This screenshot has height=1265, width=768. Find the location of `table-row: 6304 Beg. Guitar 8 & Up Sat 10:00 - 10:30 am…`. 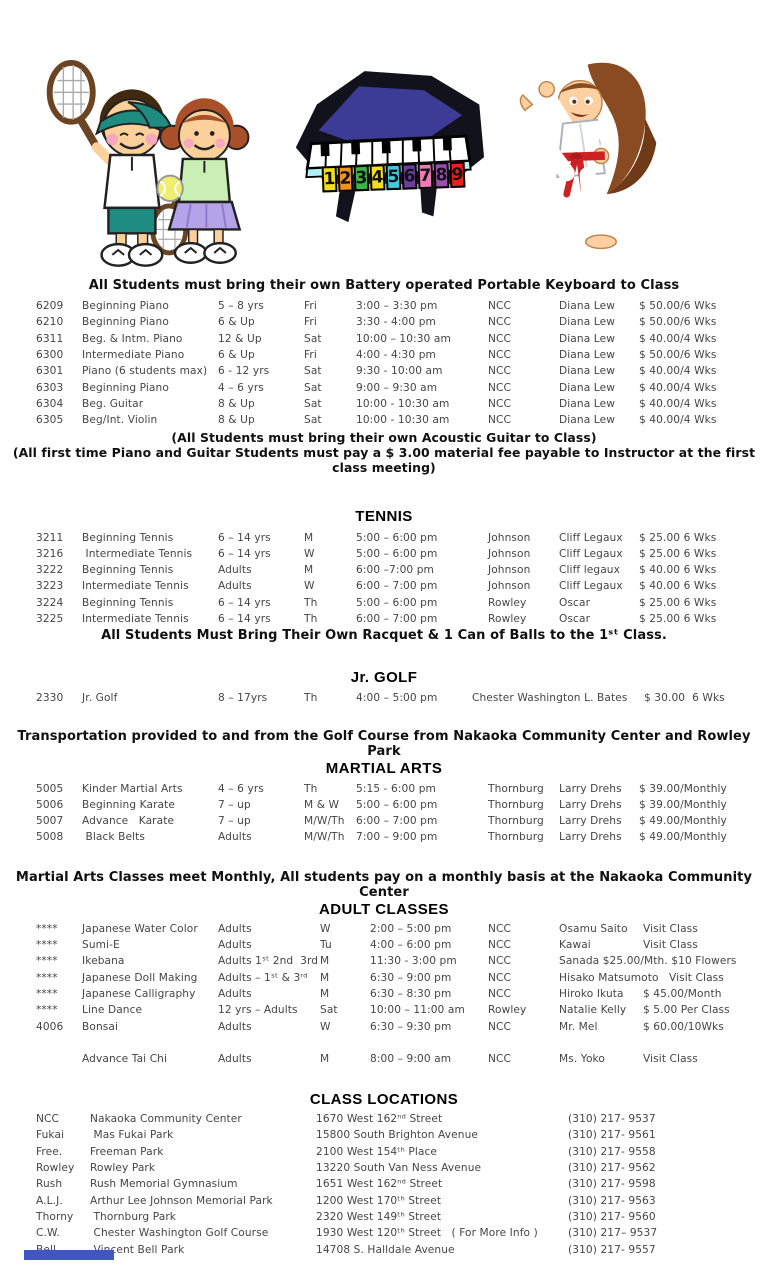

table-row: 6304 Beg. Guitar 8 & Up Sat 10:00 - 10:30 am… is located at coordinates (390, 404).